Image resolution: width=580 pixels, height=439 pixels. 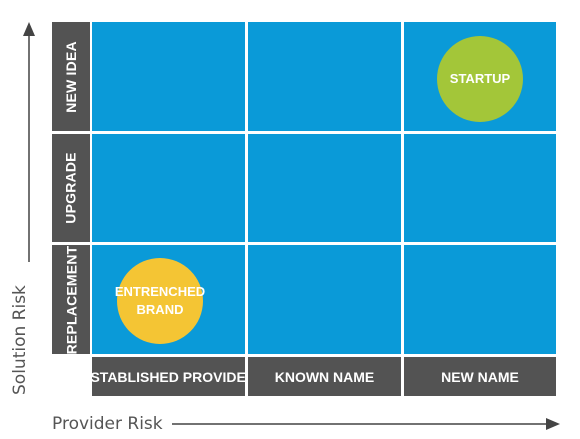 I want to click on row-header-new-idea: NEW IDEA, so click(x=71, y=76).